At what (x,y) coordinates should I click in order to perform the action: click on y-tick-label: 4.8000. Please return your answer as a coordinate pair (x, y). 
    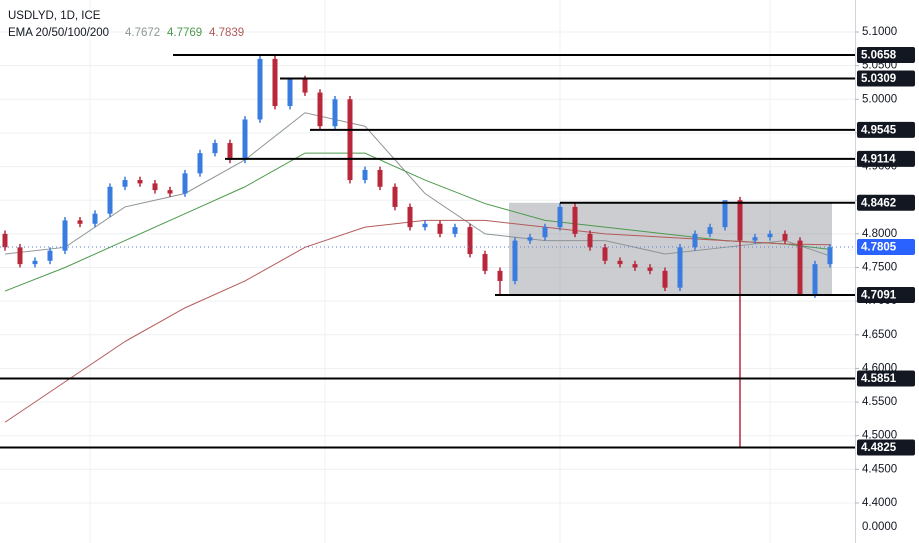
    Looking at the image, I should click on (879, 234).